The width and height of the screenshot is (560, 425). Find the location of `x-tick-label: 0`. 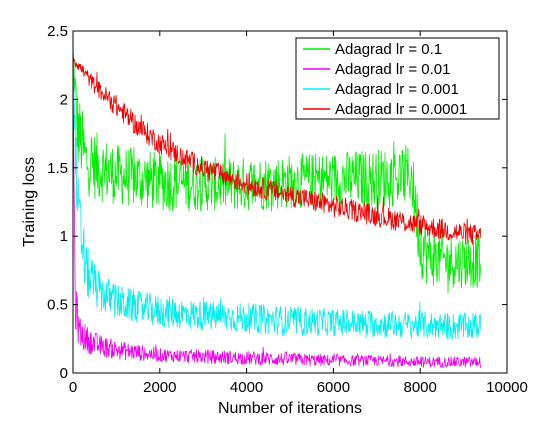

x-tick-label: 0 is located at coordinates (73, 387).